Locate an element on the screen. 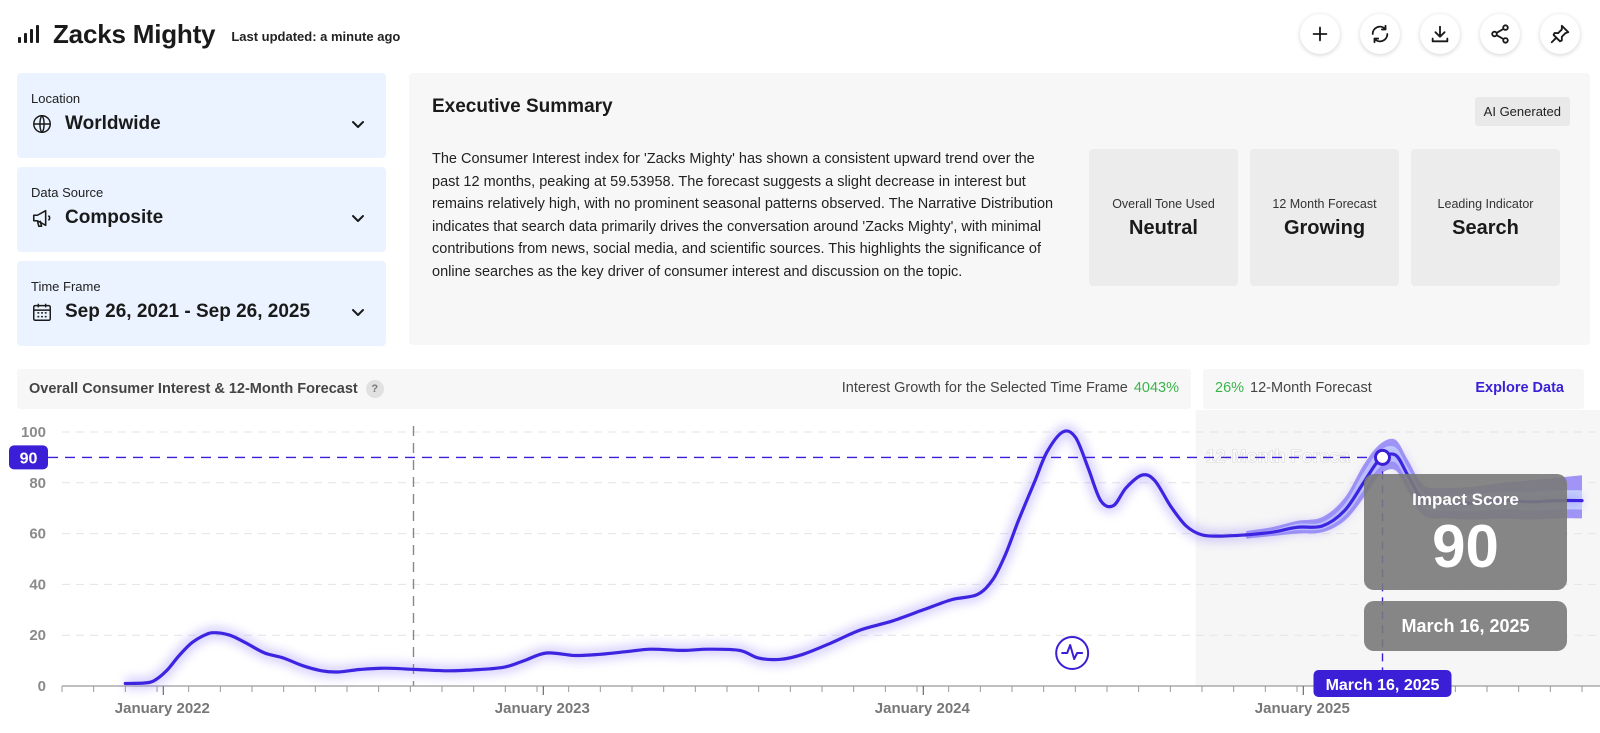 The width and height of the screenshot is (1600, 733). globe-icon is located at coordinates (42, 124).